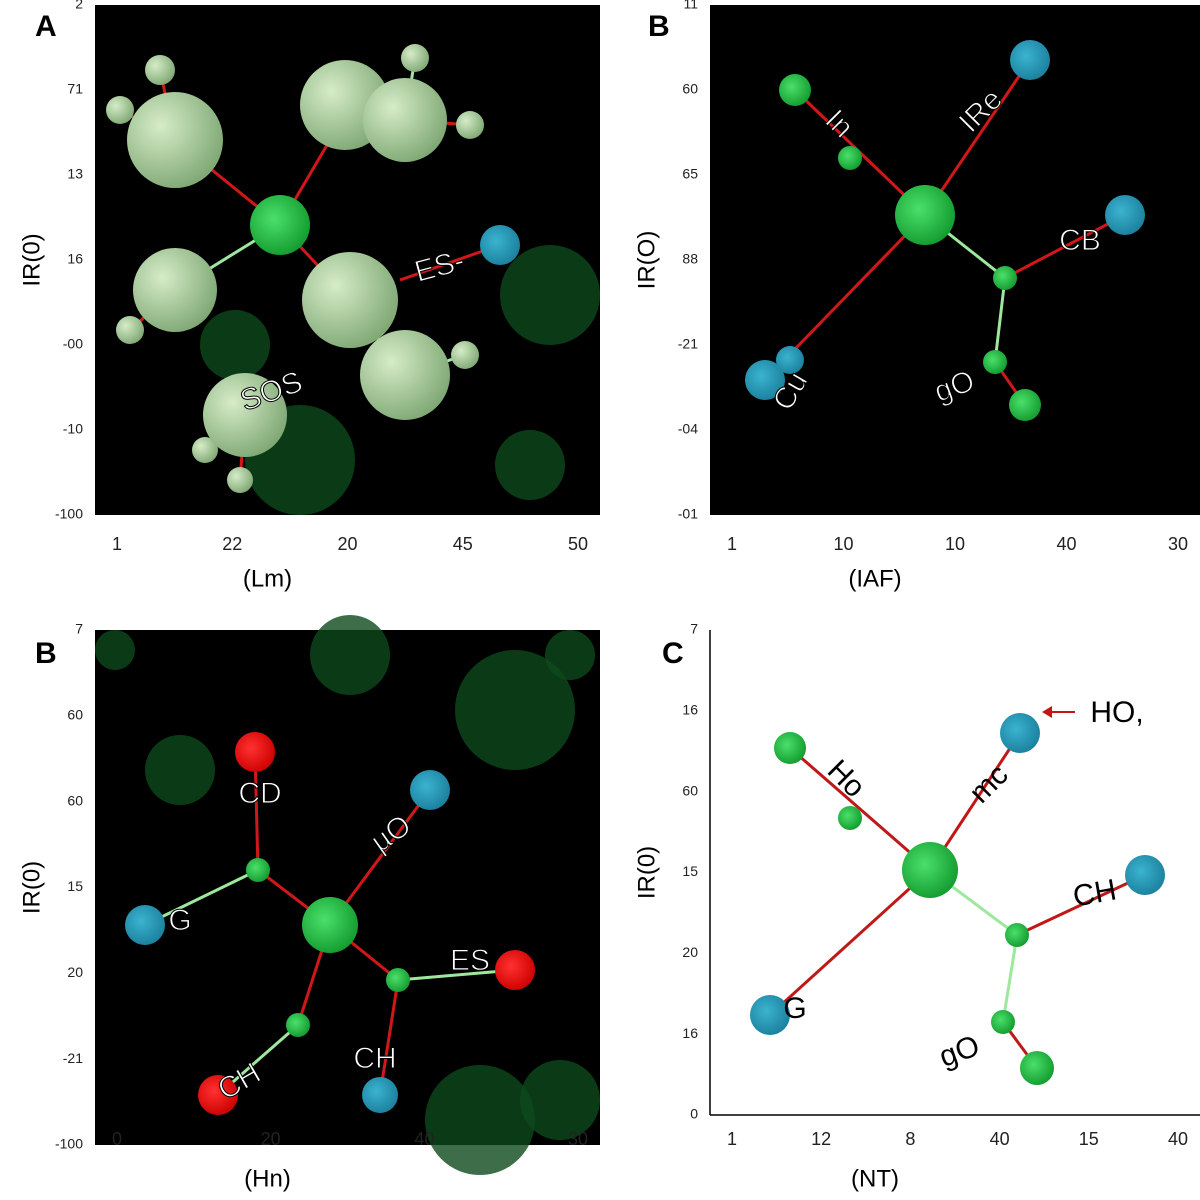  What do you see at coordinates (874, 578) in the screenshot?
I see `x-axis-label: (IAF)` at bounding box center [874, 578].